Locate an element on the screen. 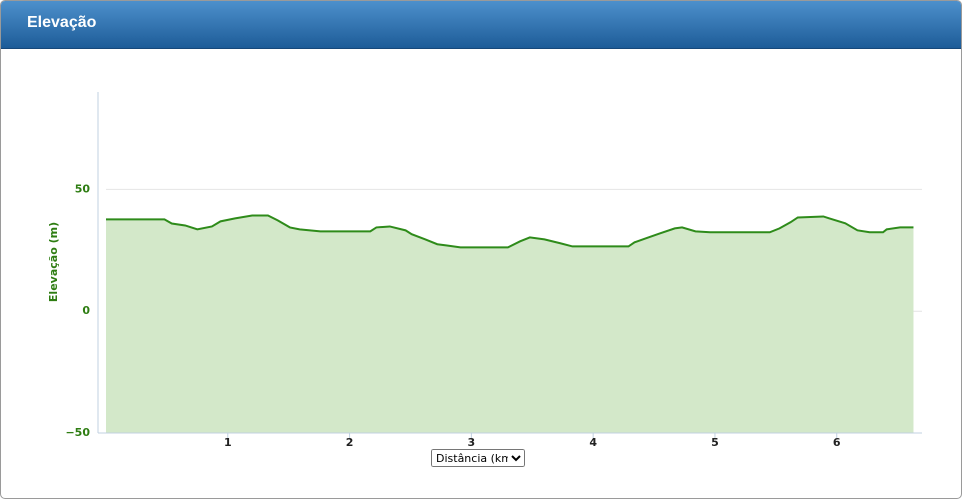 This screenshot has height=499, width=962. x-tick-label: 3 is located at coordinates (472, 442).